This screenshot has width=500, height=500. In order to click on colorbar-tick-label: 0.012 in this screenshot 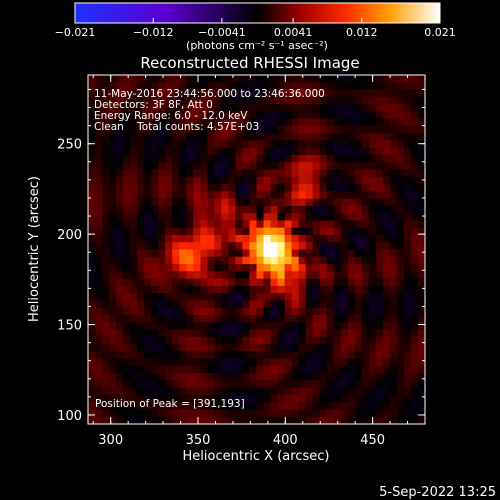, I will do `click(362, 32)`.